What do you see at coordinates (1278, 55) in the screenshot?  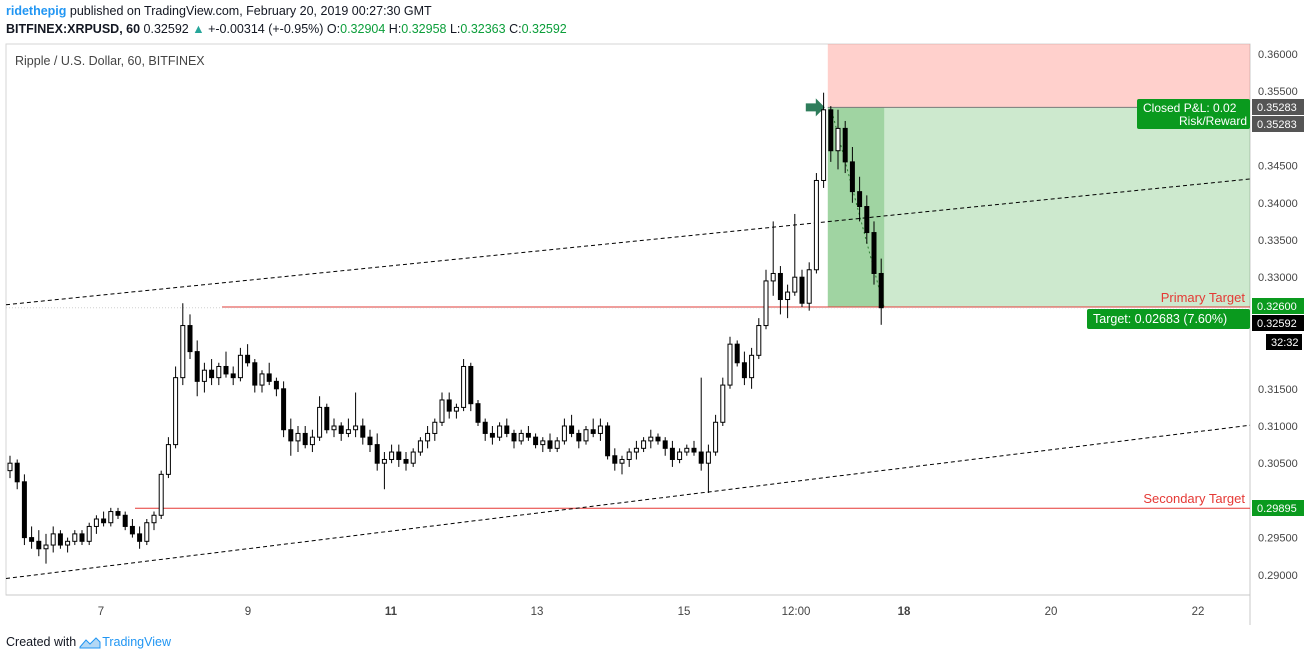 I see `y-tick-label: 0.36000` at bounding box center [1278, 55].